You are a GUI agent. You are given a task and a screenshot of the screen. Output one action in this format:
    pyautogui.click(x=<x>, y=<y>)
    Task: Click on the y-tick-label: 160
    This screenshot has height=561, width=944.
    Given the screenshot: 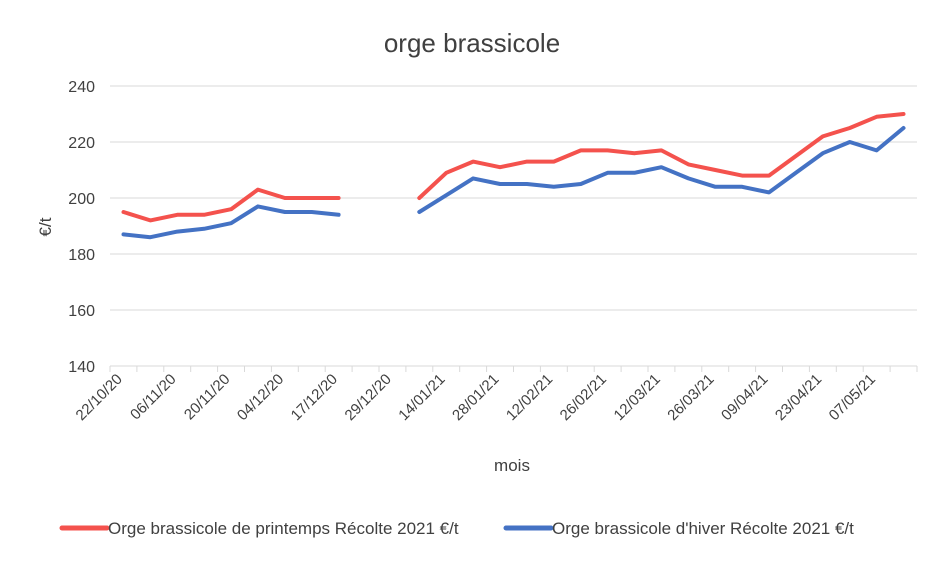 What is the action you would take?
    pyautogui.click(x=81, y=311)
    